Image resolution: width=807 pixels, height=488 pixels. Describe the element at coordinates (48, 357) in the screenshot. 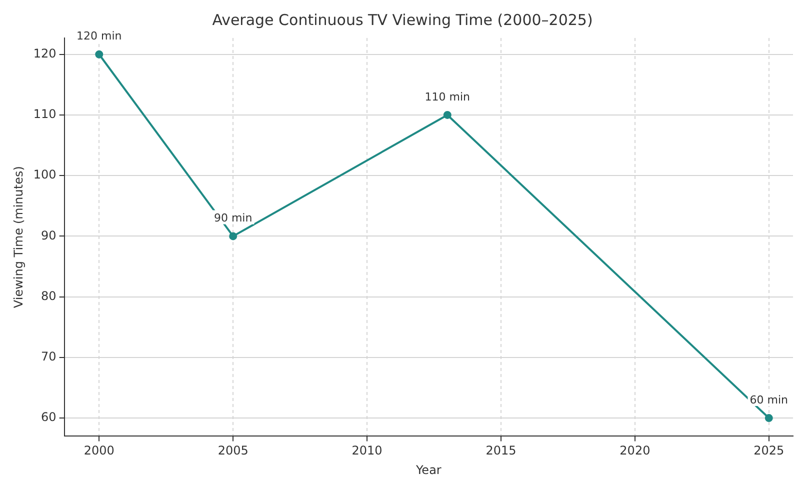

I see `y-tick-label: 70` at that location.